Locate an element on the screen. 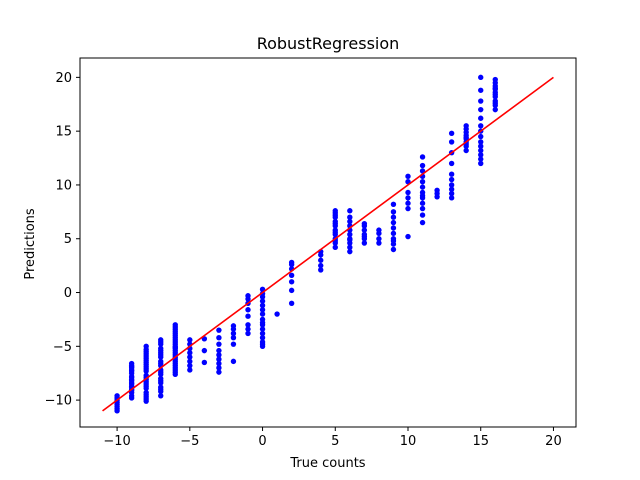  x-axis-label: True counts is located at coordinates (327, 463).